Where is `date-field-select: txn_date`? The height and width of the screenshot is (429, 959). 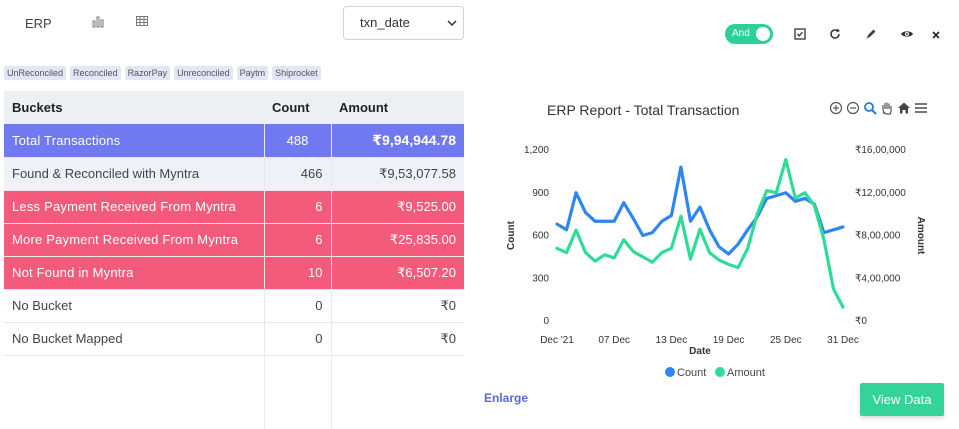 date-field-select: txn_date is located at coordinates (403, 23).